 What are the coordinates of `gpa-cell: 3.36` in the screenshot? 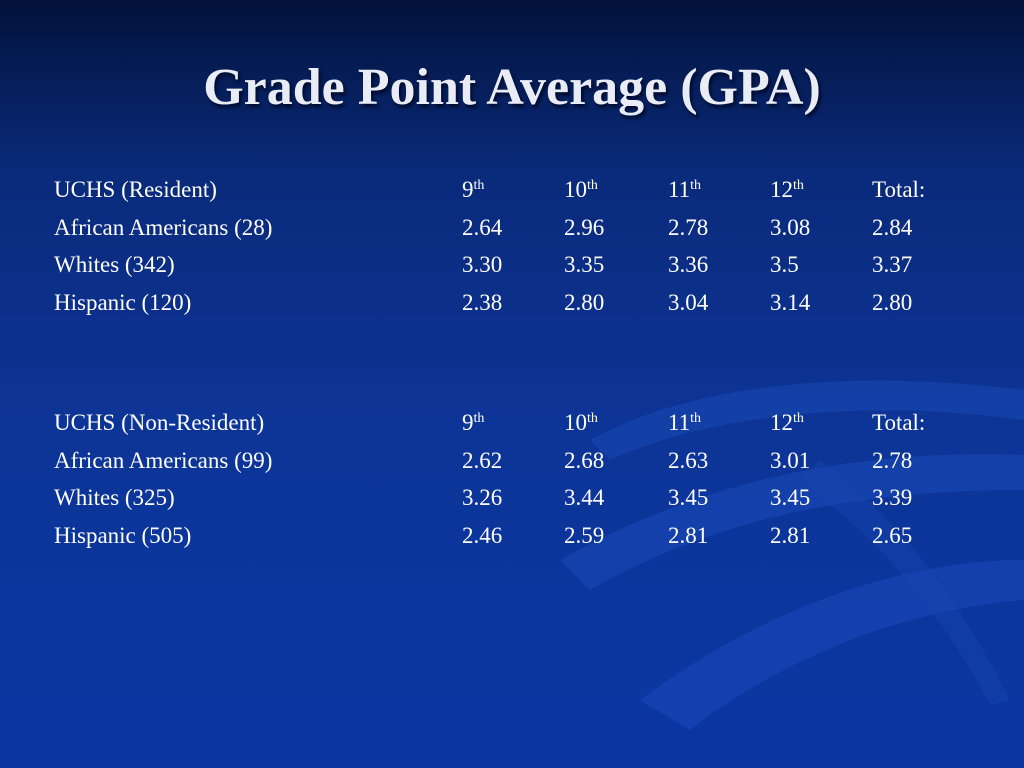 It's located at (688, 264).